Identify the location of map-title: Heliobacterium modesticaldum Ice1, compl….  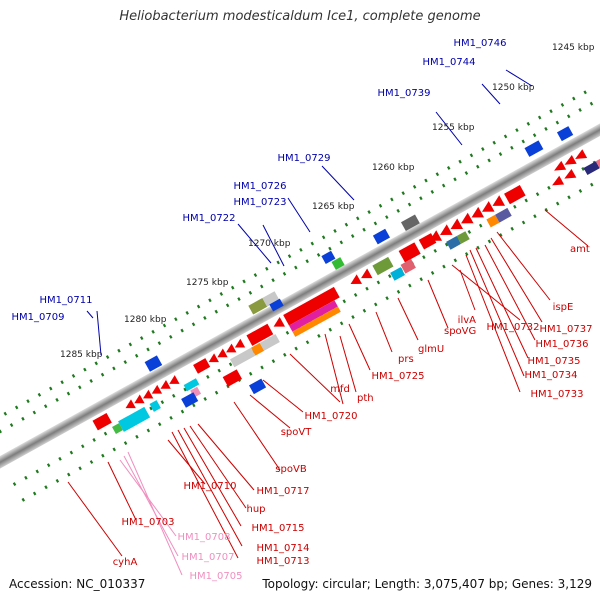
(300, 16).